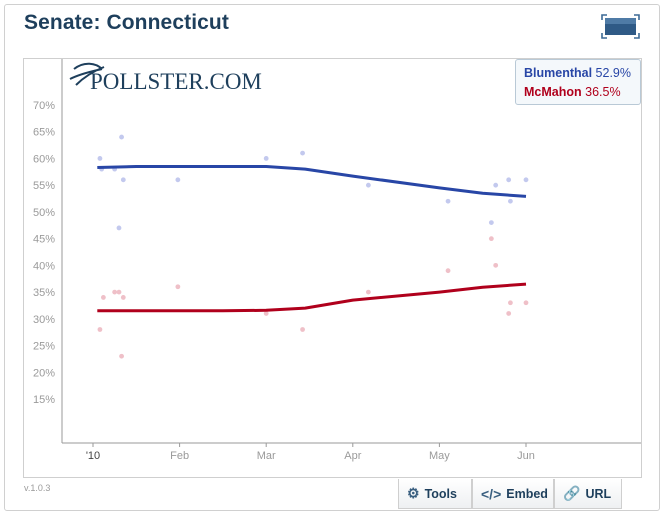 This screenshot has height=515, width=664. What do you see at coordinates (526, 456) in the screenshot?
I see `x-tick-label: Jun` at bounding box center [526, 456].